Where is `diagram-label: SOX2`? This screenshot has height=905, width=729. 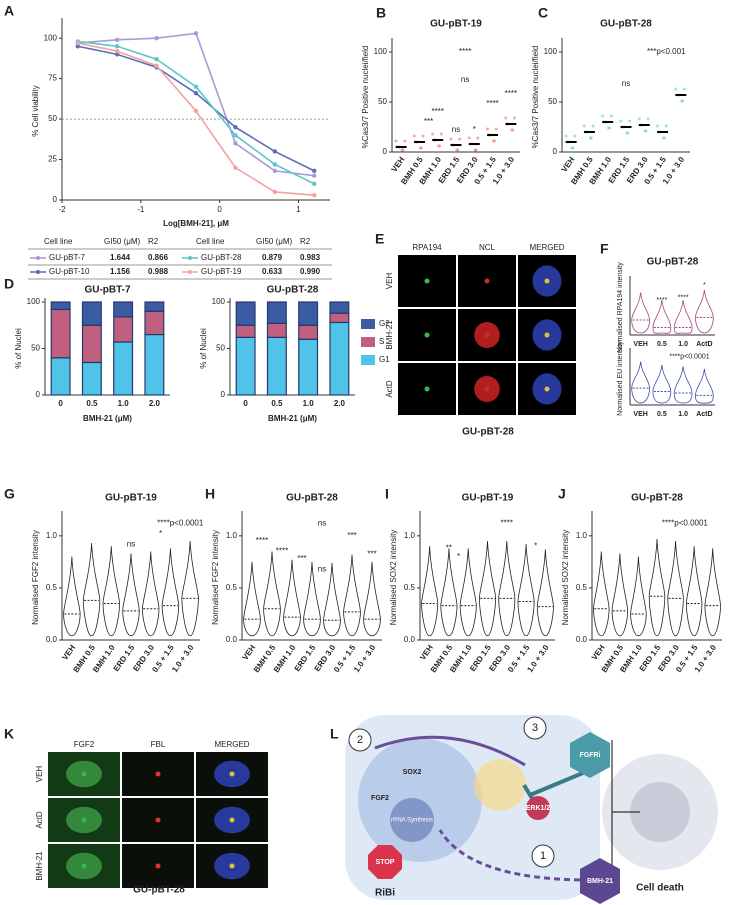
diagram-label: SOX2 is located at coordinates (412, 772).